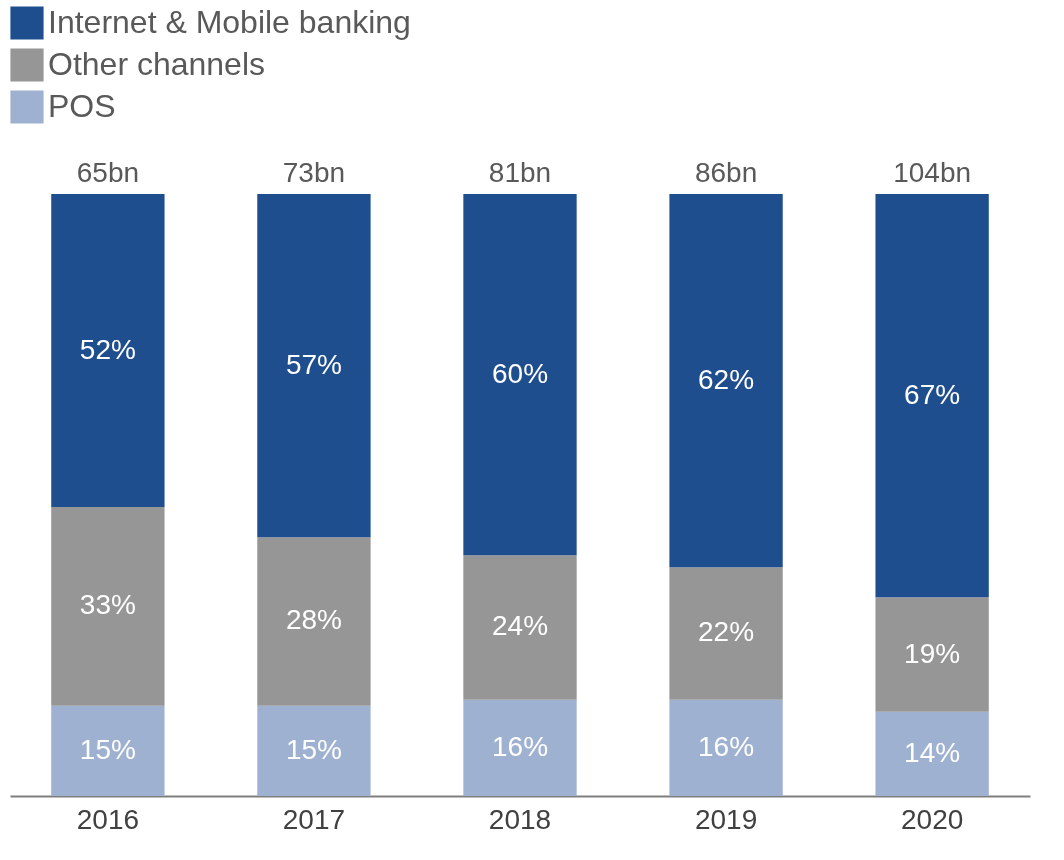 This screenshot has height=860, width=1064. Describe the element at coordinates (932, 819) in the screenshot. I see `x-tick-label: 2020` at that location.